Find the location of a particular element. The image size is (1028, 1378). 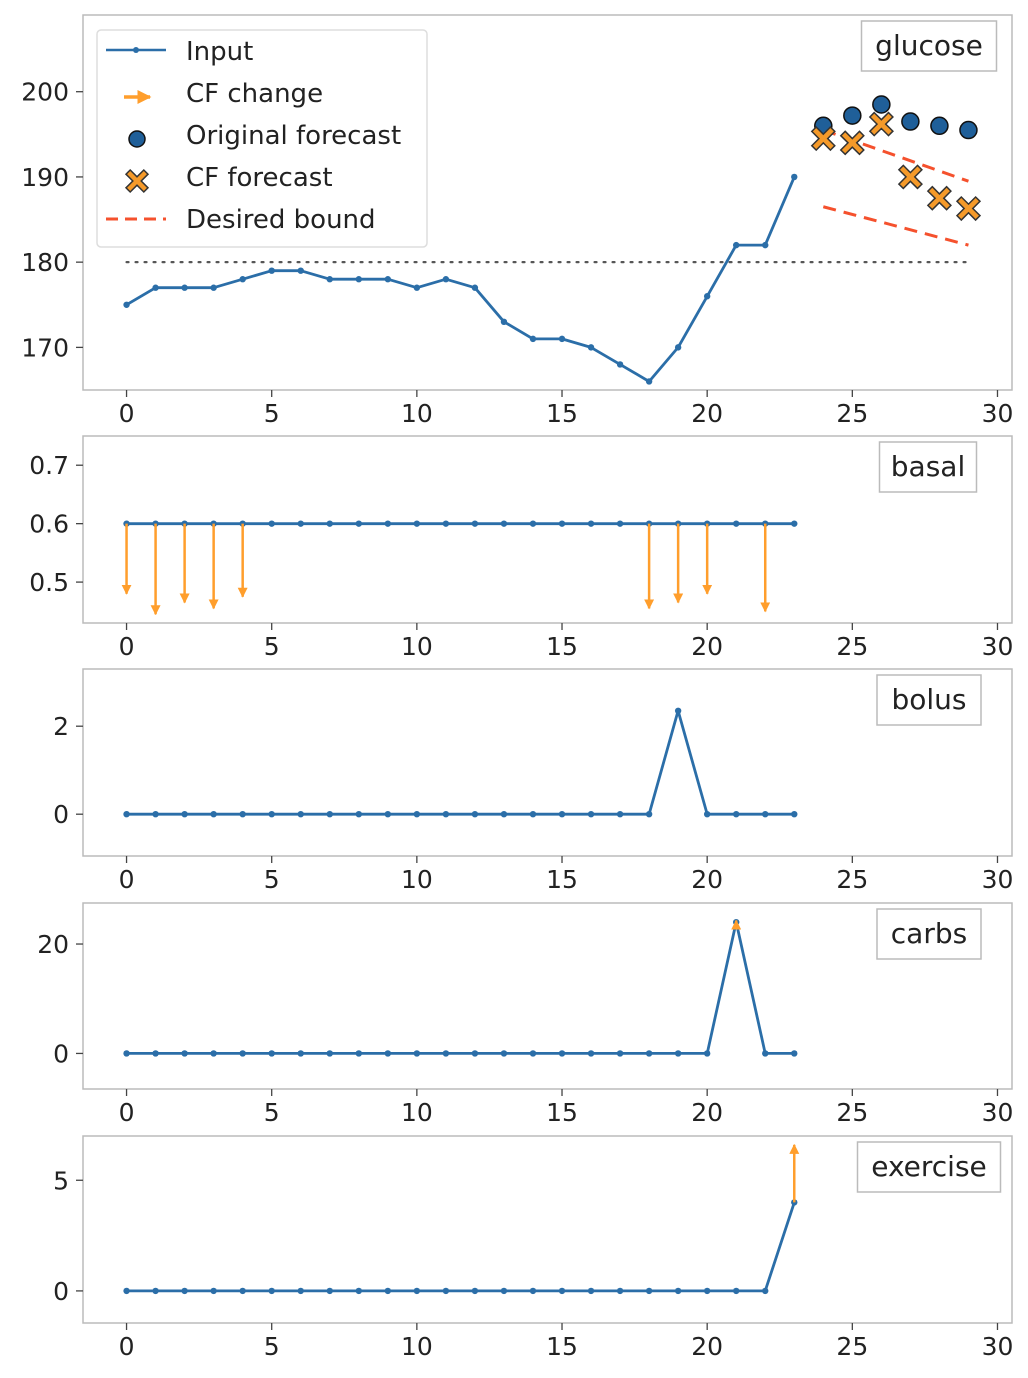

y-tick-label: 2 is located at coordinates (61, 726).